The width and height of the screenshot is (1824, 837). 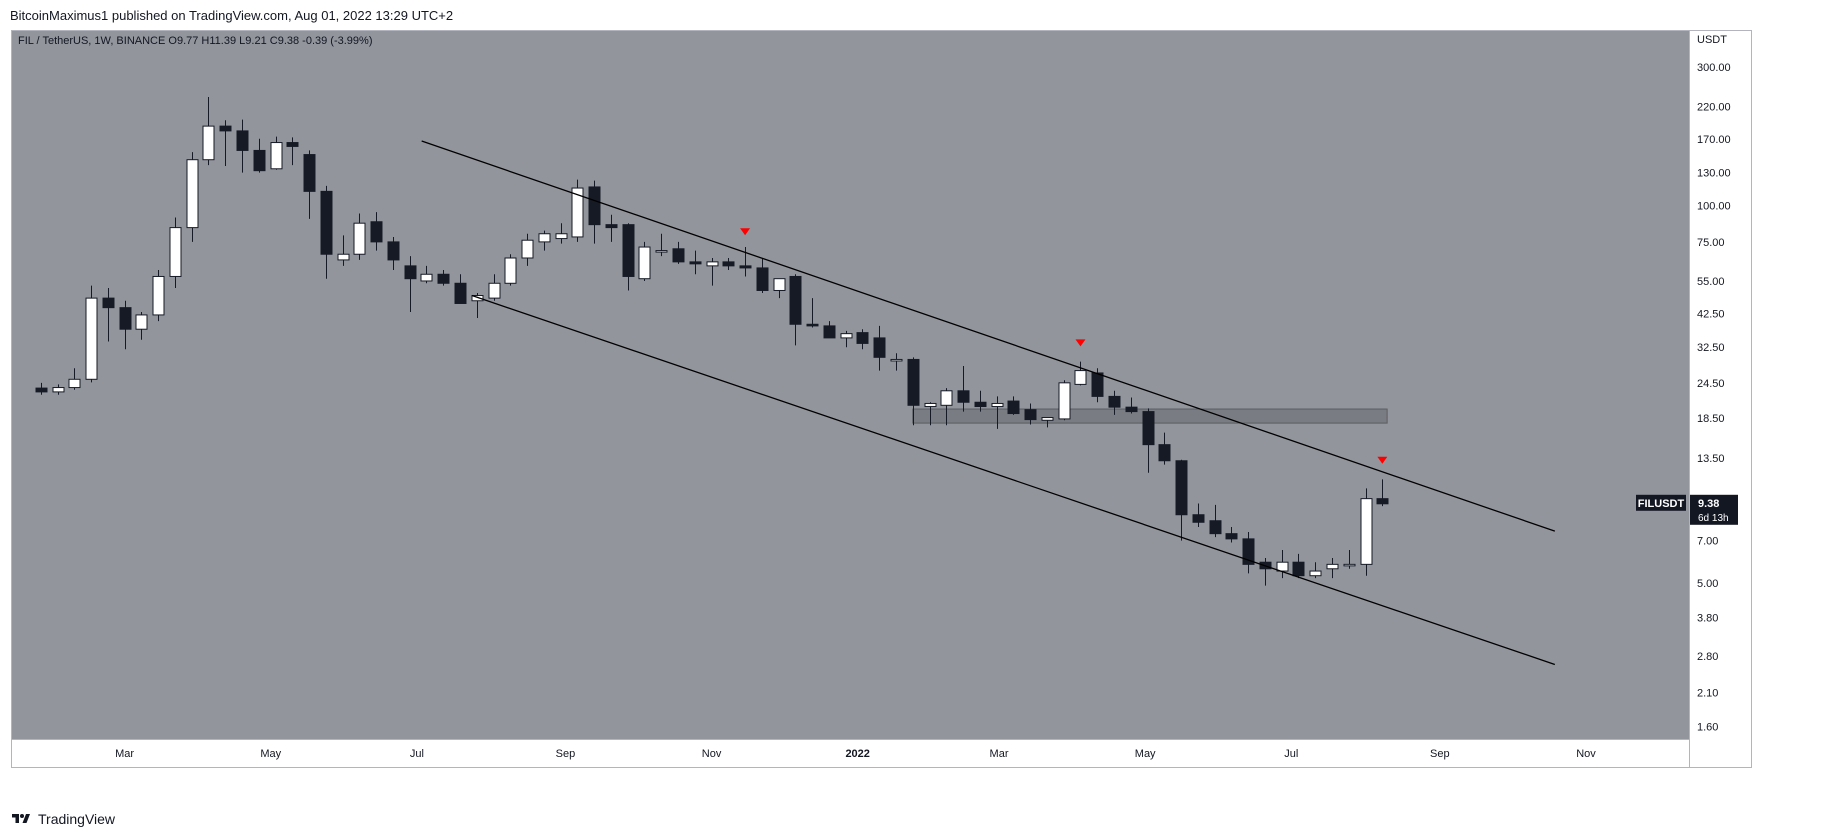 What do you see at coordinates (1711, 243) in the screenshot?
I see `y-tick-label: 75.00` at bounding box center [1711, 243].